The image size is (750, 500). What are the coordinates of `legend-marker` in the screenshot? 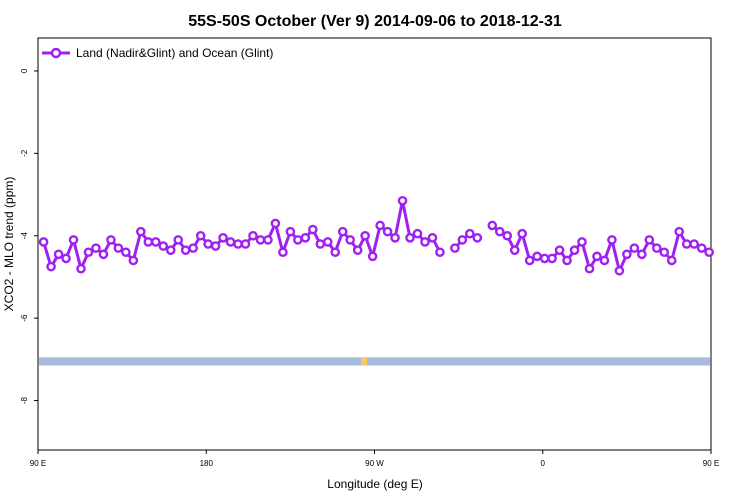 It's located at (56, 53).